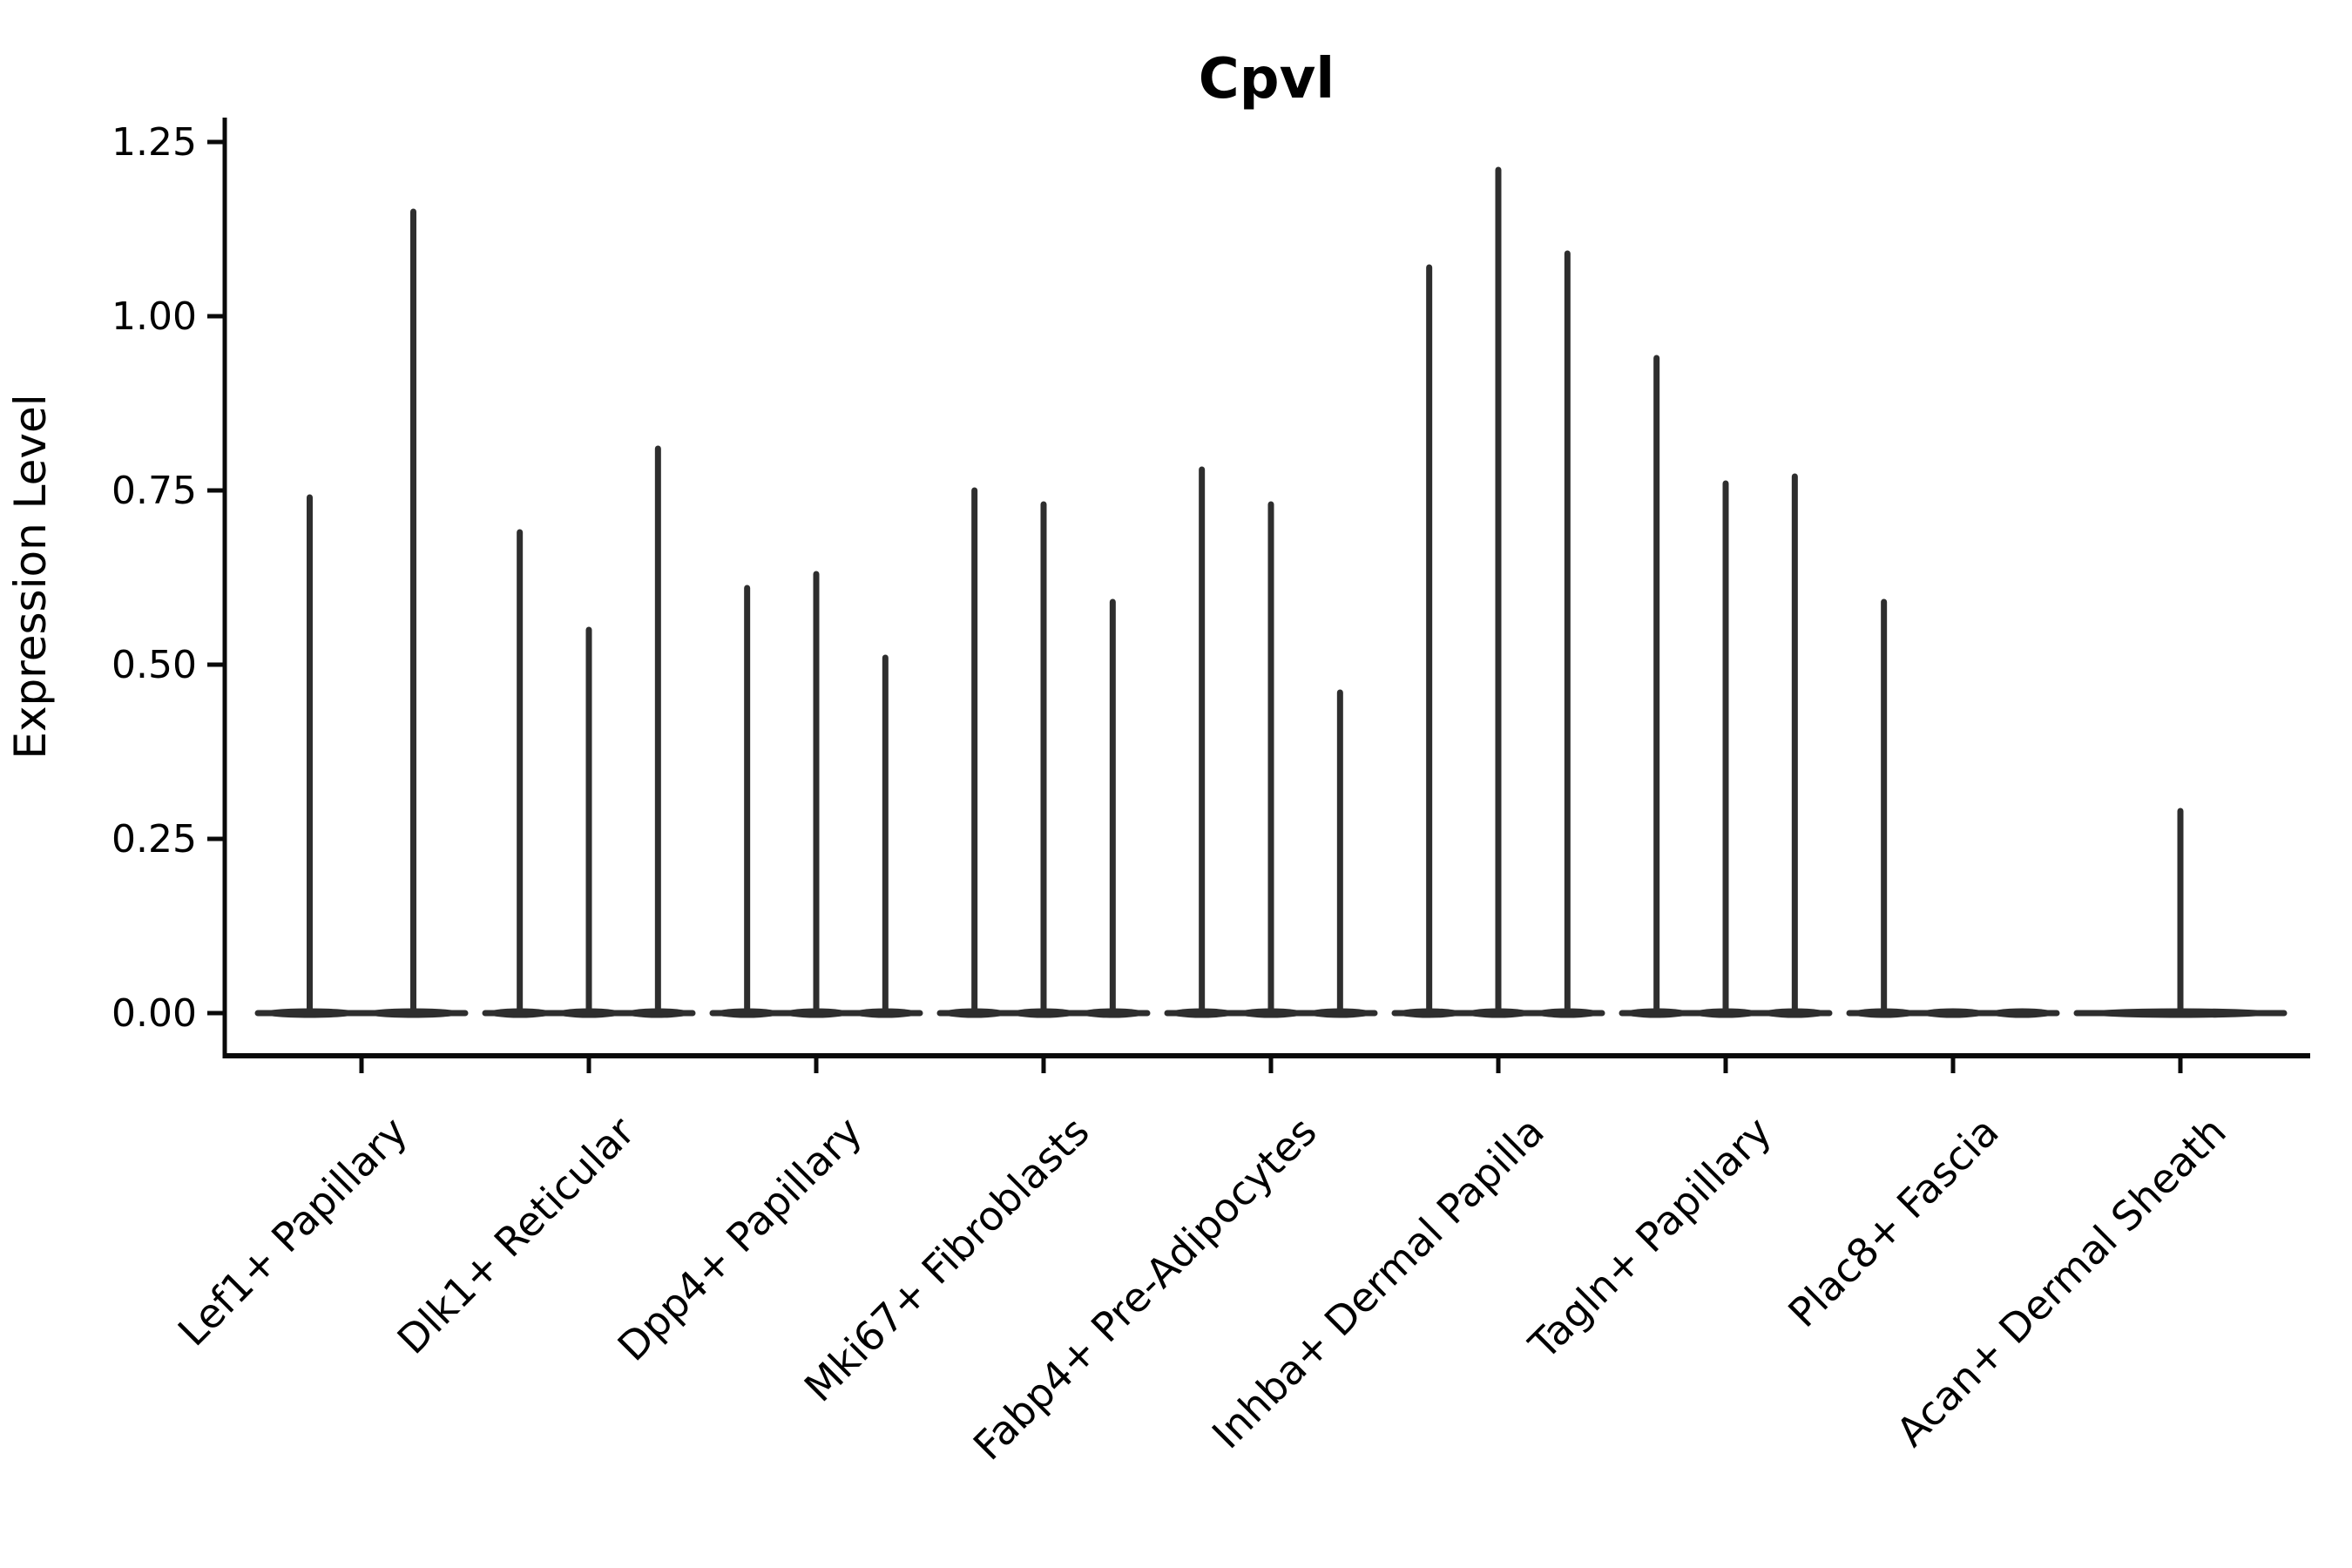 Image resolution: width=2352 pixels, height=1568 pixels. What do you see at coordinates (516, 1235) in the screenshot?
I see `x-axis-tick-label: Dlk1+ Reticular` at bounding box center [516, 1235].